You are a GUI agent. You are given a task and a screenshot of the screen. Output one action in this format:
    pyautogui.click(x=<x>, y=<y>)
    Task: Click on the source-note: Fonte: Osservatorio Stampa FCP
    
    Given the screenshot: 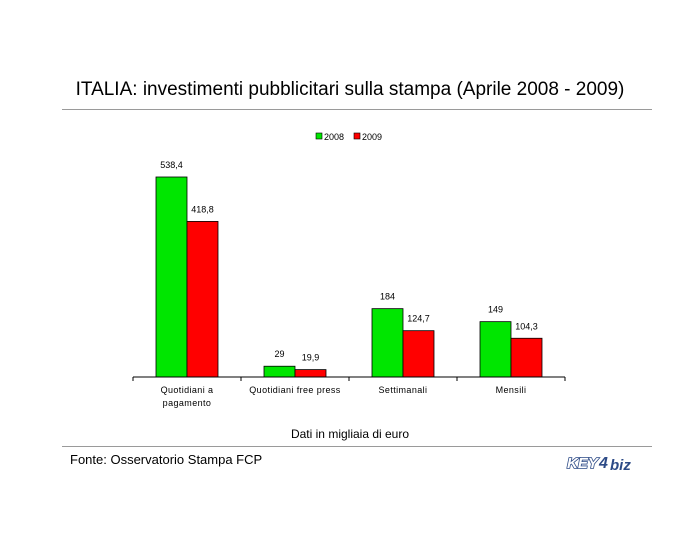 What is the action you would take?
    pyautogui.click(x=166, y=459)
    